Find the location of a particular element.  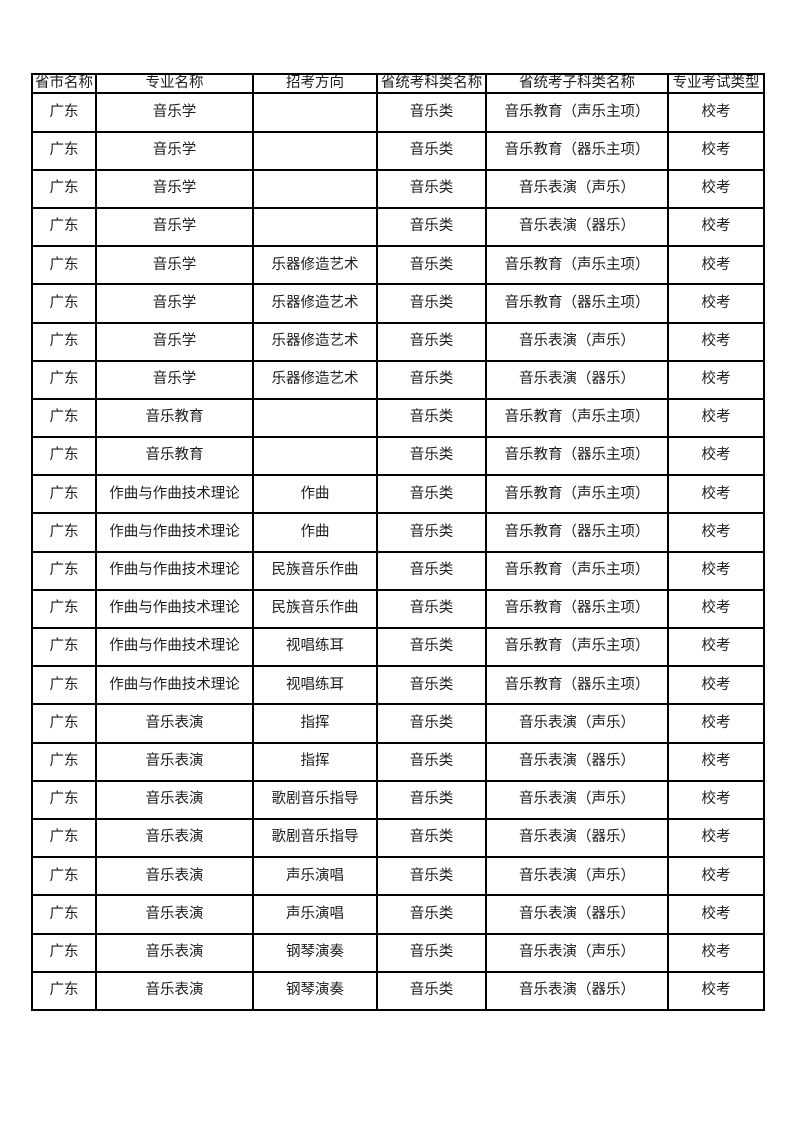

table-row: 广东 音乐教育 音乐类 音乐教育（器乐主项） 校考 is located at coordinates (398, 456).